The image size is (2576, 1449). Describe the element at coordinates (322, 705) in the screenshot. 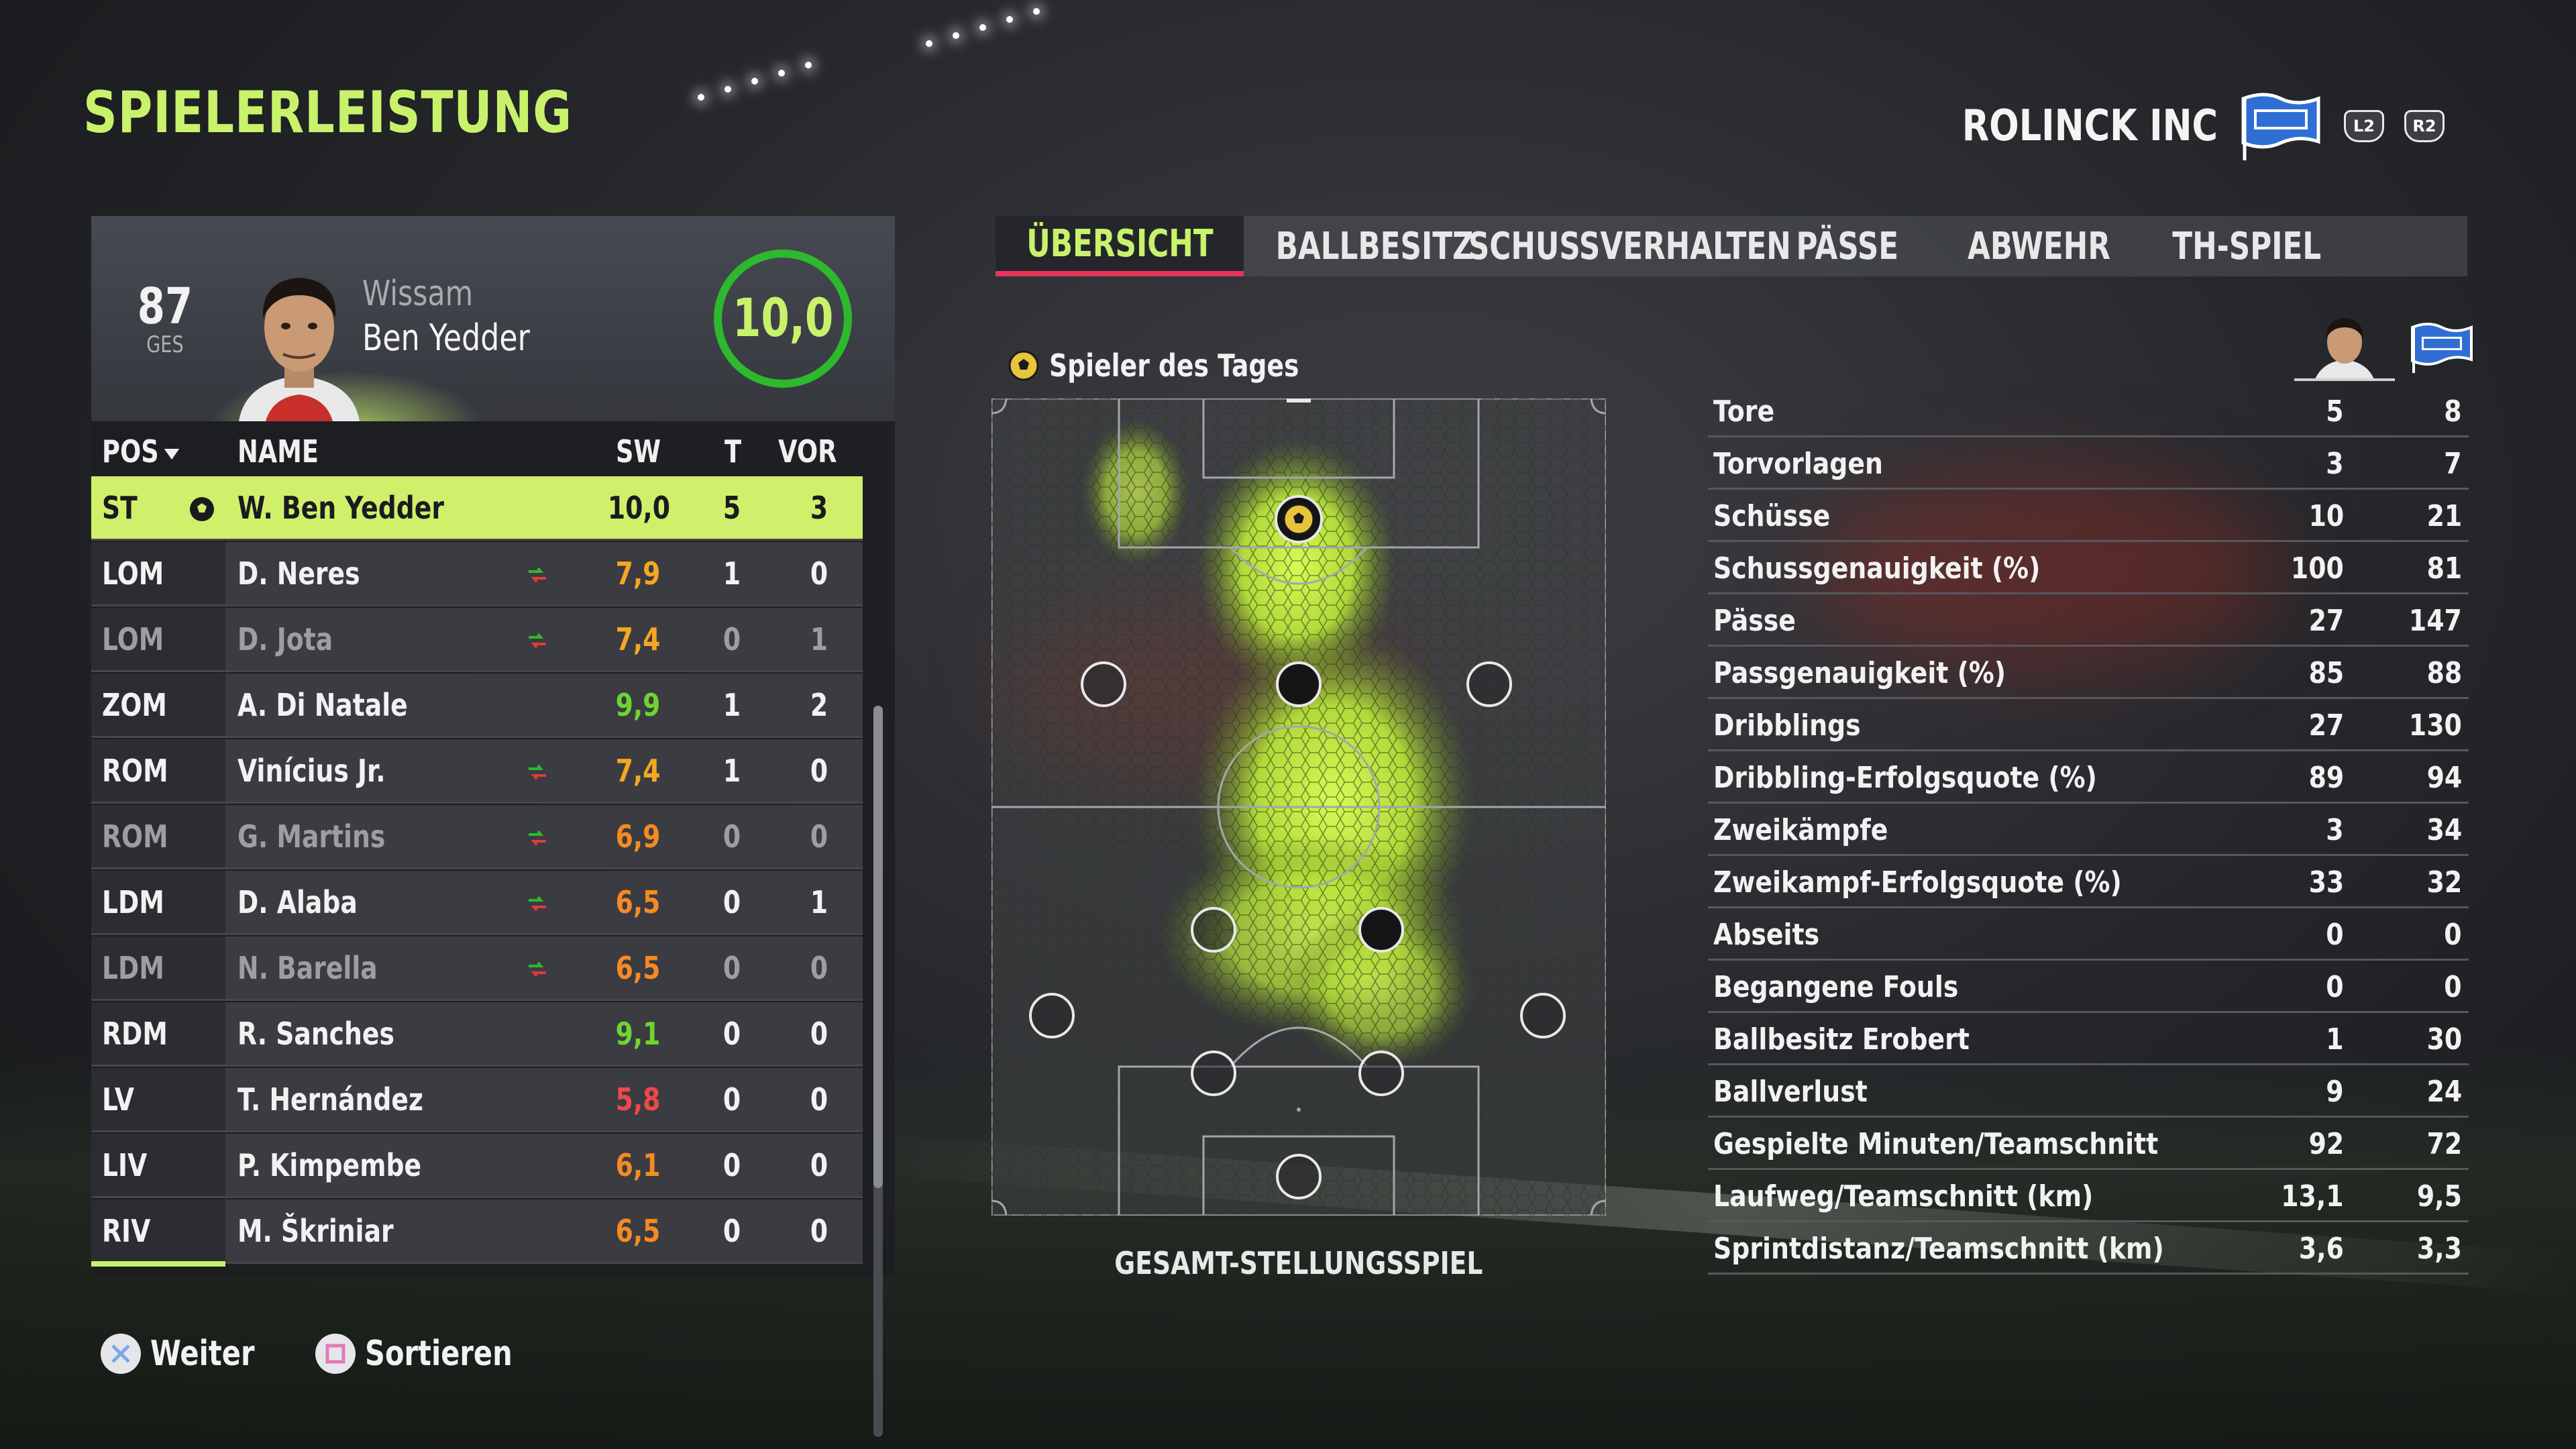

I see `row-player-name: A. Di Natale` at that location.